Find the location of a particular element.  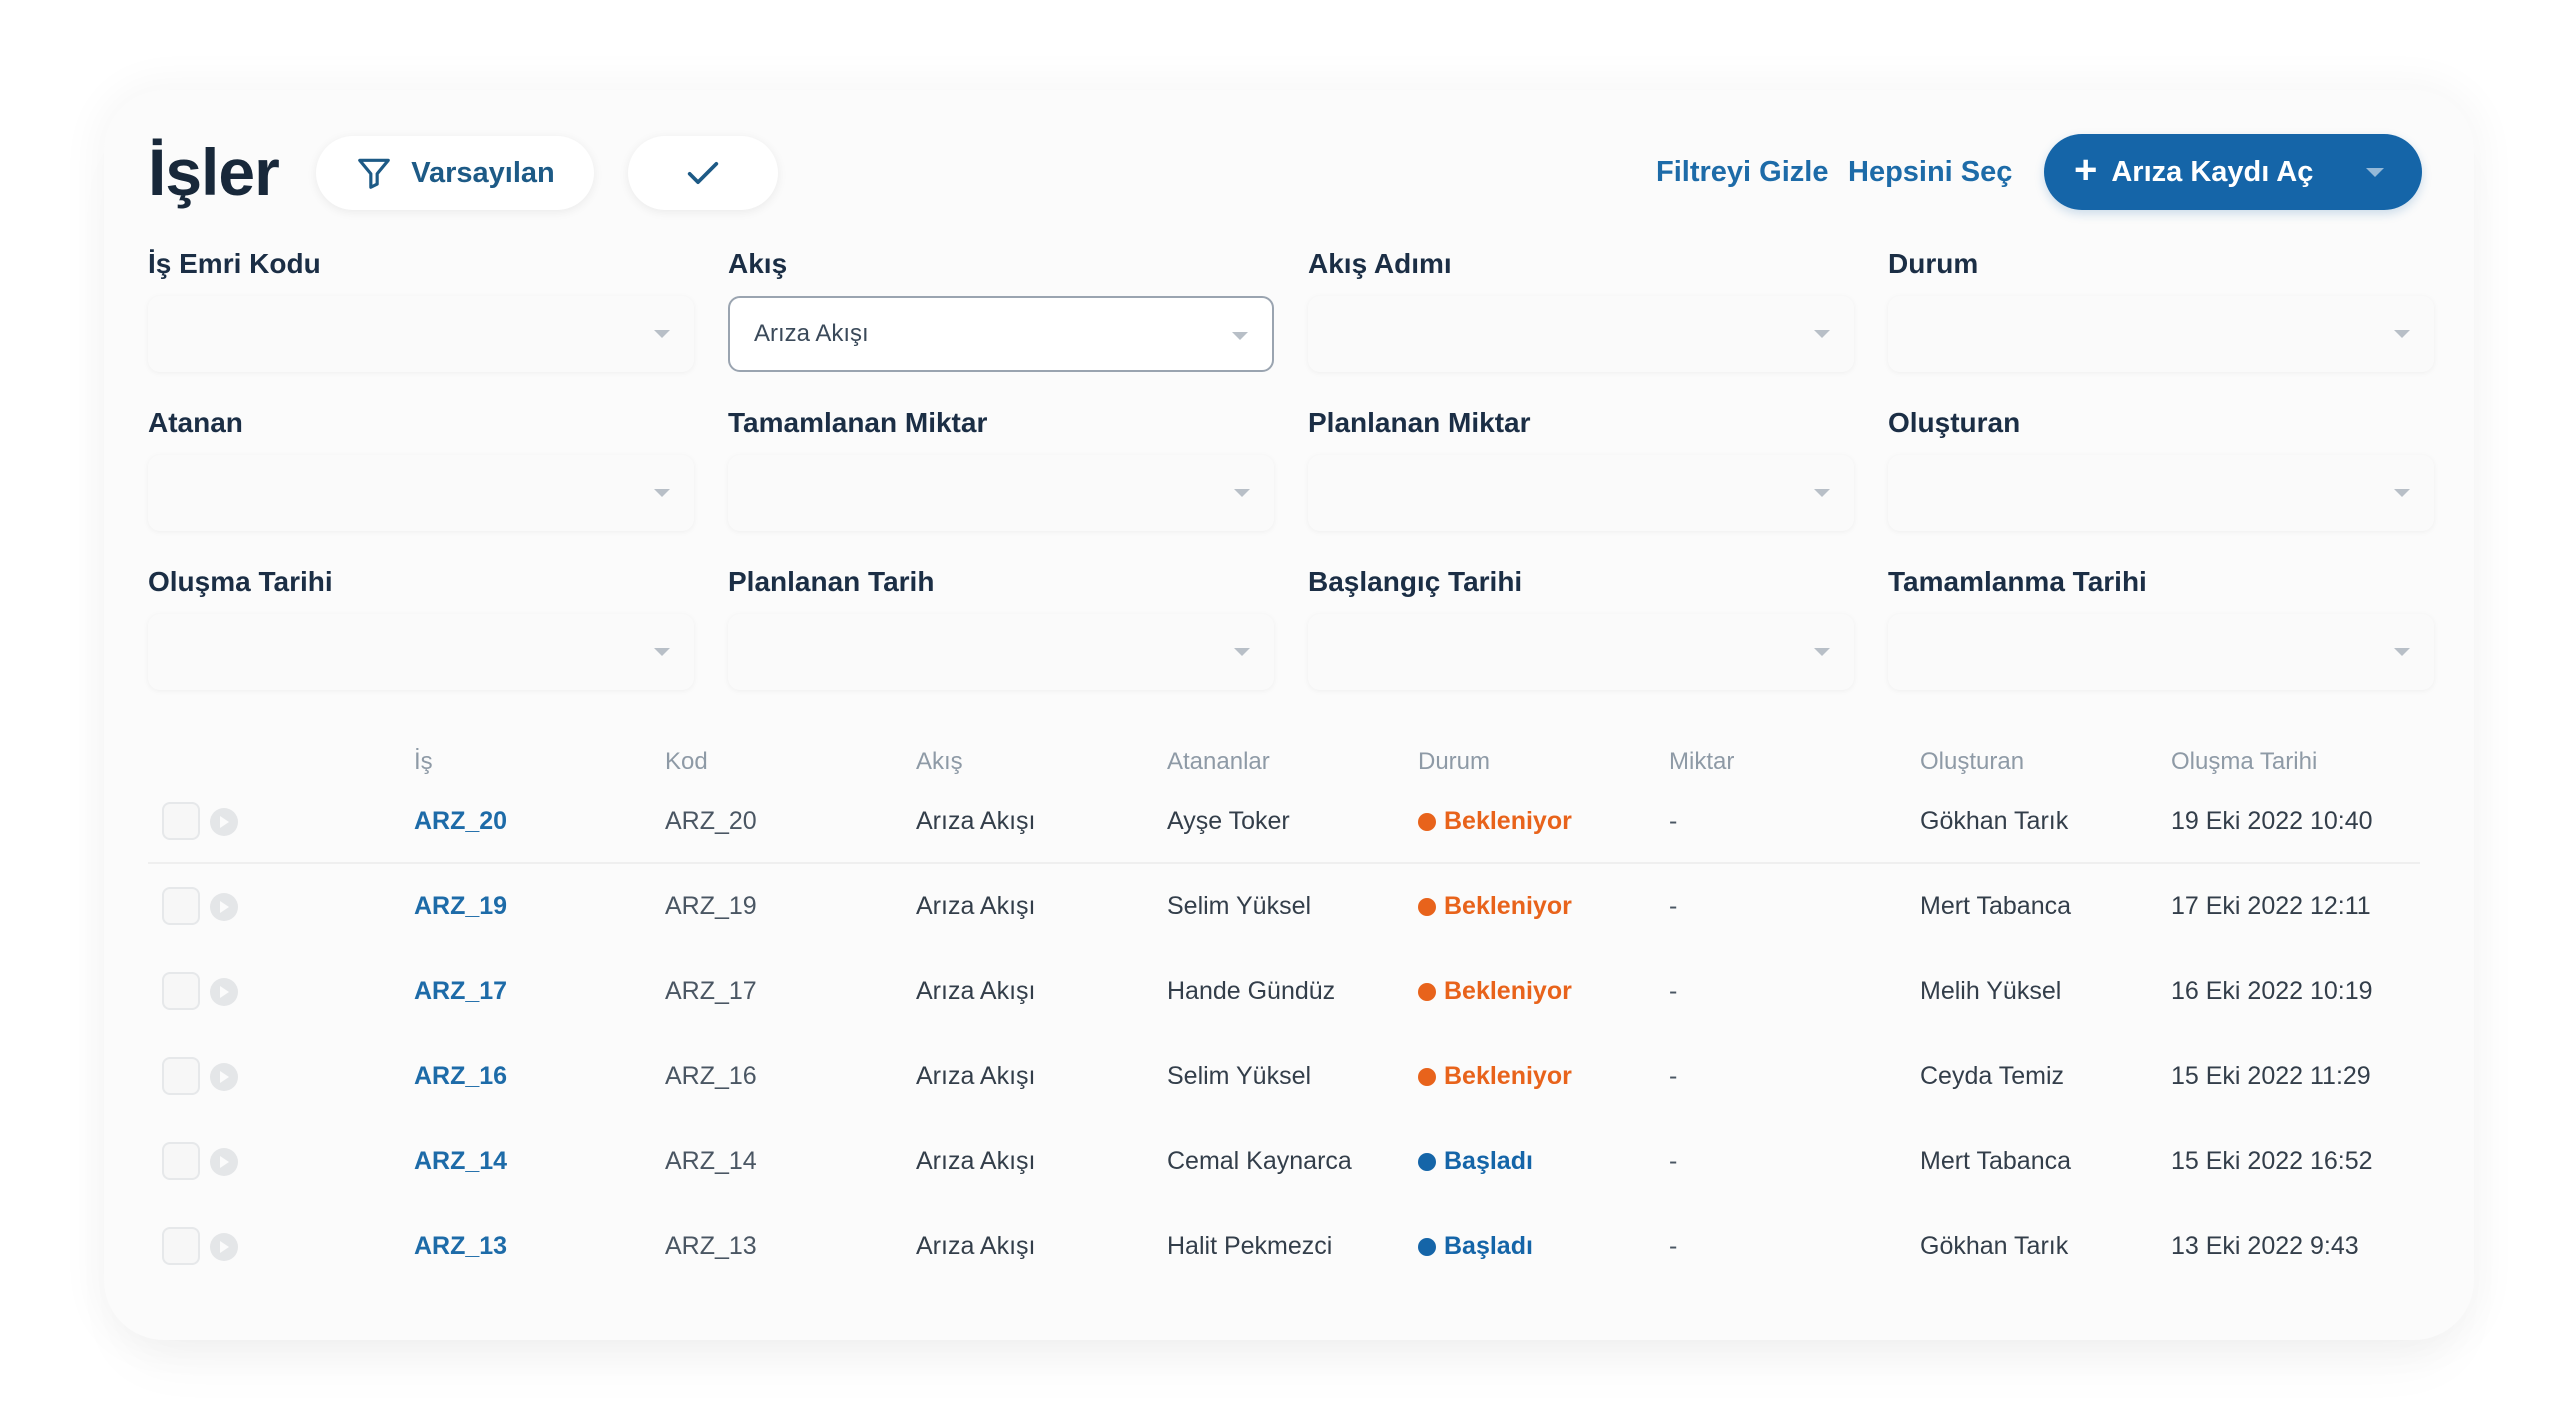

code-cell: ARZ_17 is located at coordinates (711, 991).